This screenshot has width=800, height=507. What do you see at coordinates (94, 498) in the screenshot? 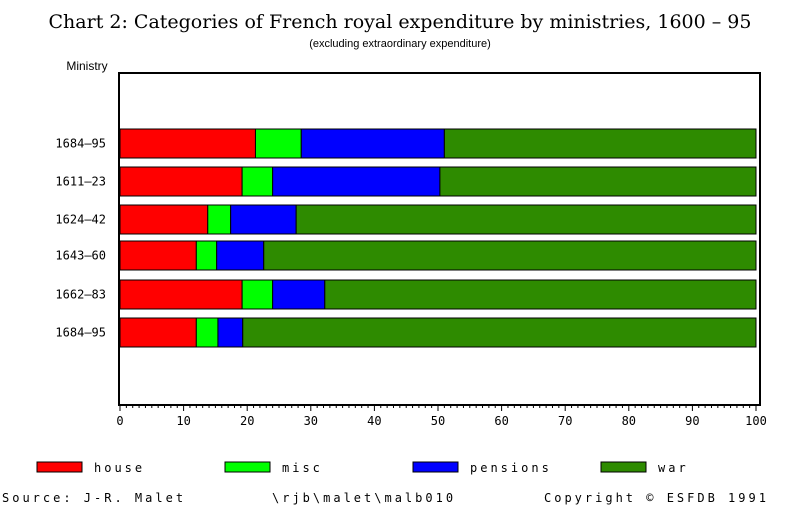
I see `footer-source: Source: J-R. Malet` at bounding box center [94, 498].